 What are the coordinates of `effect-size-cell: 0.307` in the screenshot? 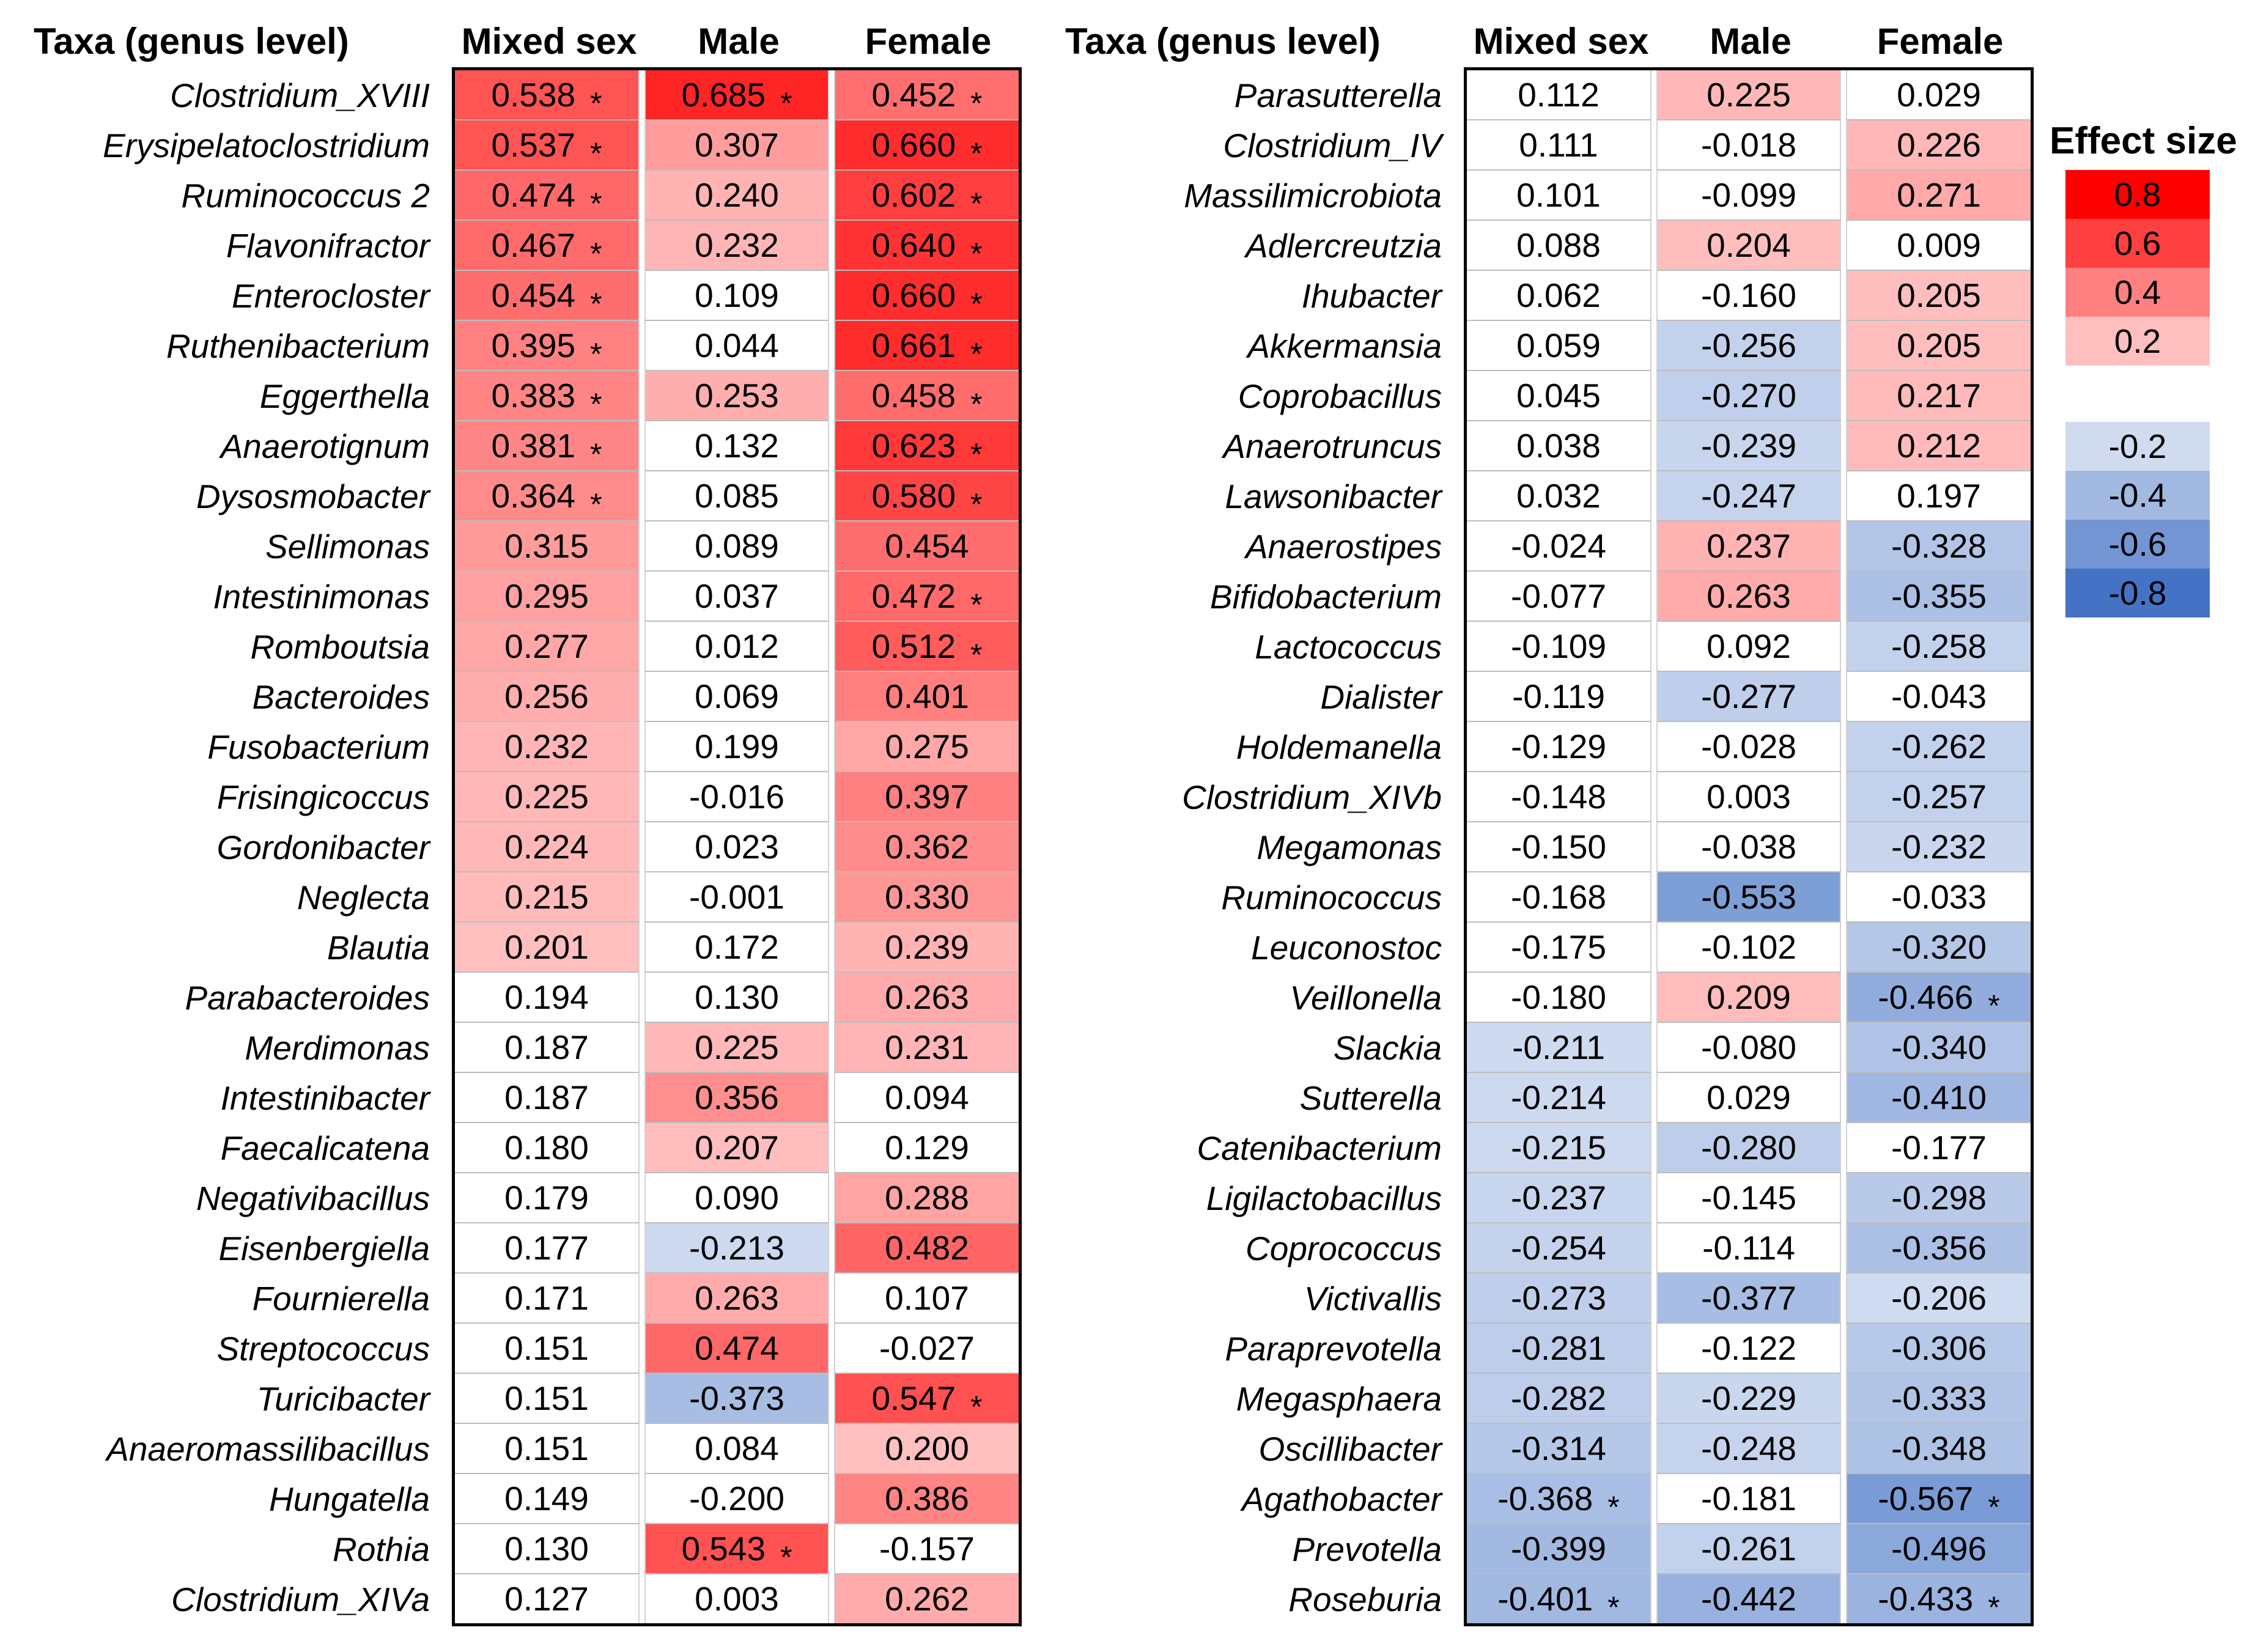 It's located at (736, 144).